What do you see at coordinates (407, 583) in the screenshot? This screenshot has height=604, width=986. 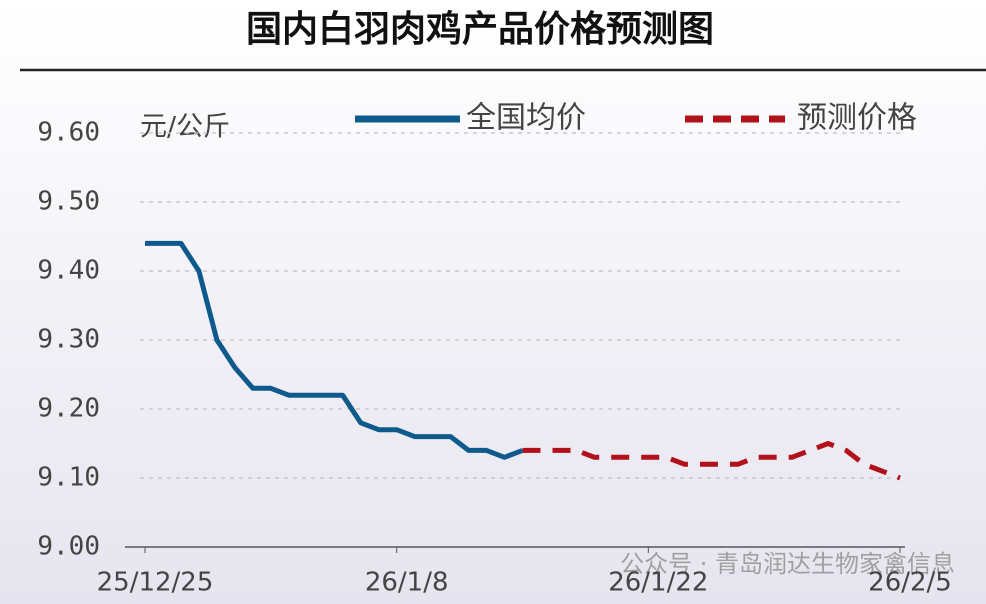 I see `x-tick-label: 26/1/8` at bounding box center [407, 583].